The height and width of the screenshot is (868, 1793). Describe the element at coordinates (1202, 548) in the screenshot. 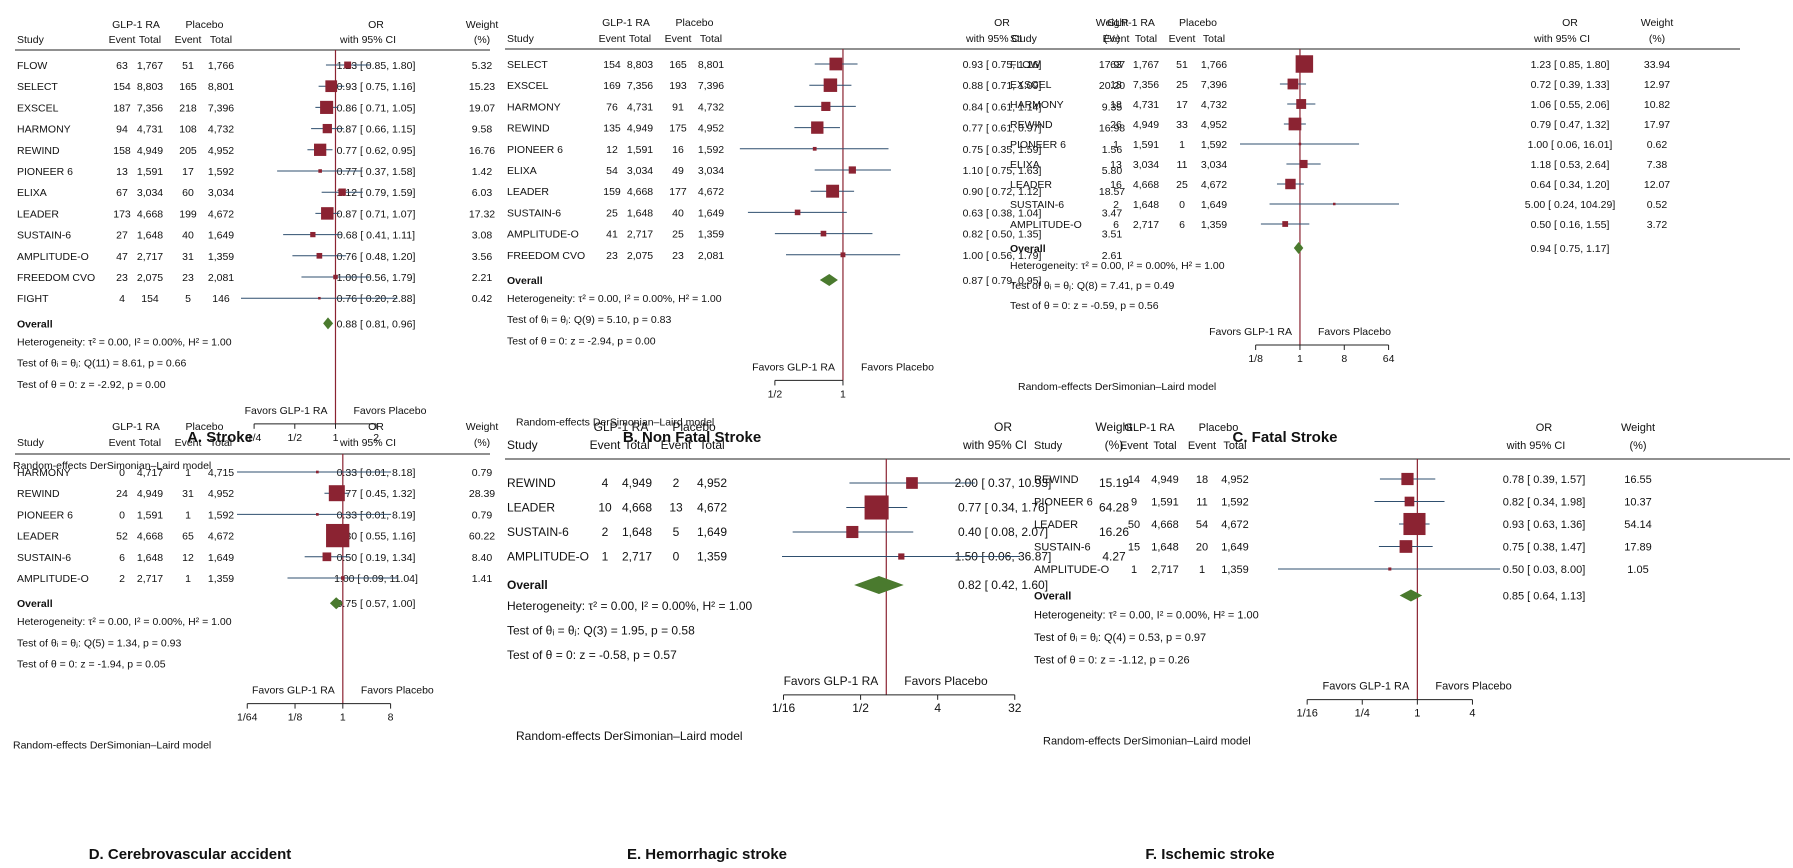

I see `placebo-events: 20` at that location.